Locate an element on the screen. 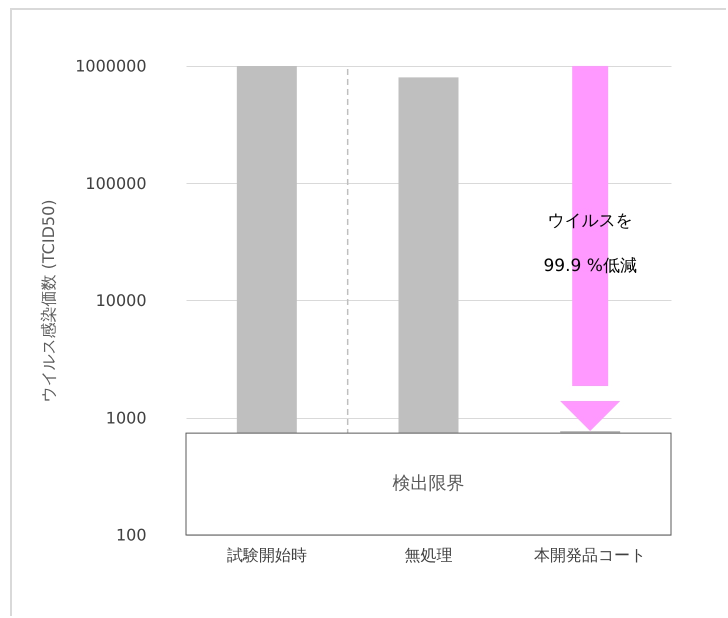 The height and width of the screenshot is (618, 728). y-tick-label: 1000 is located at coordinates (126, 418).